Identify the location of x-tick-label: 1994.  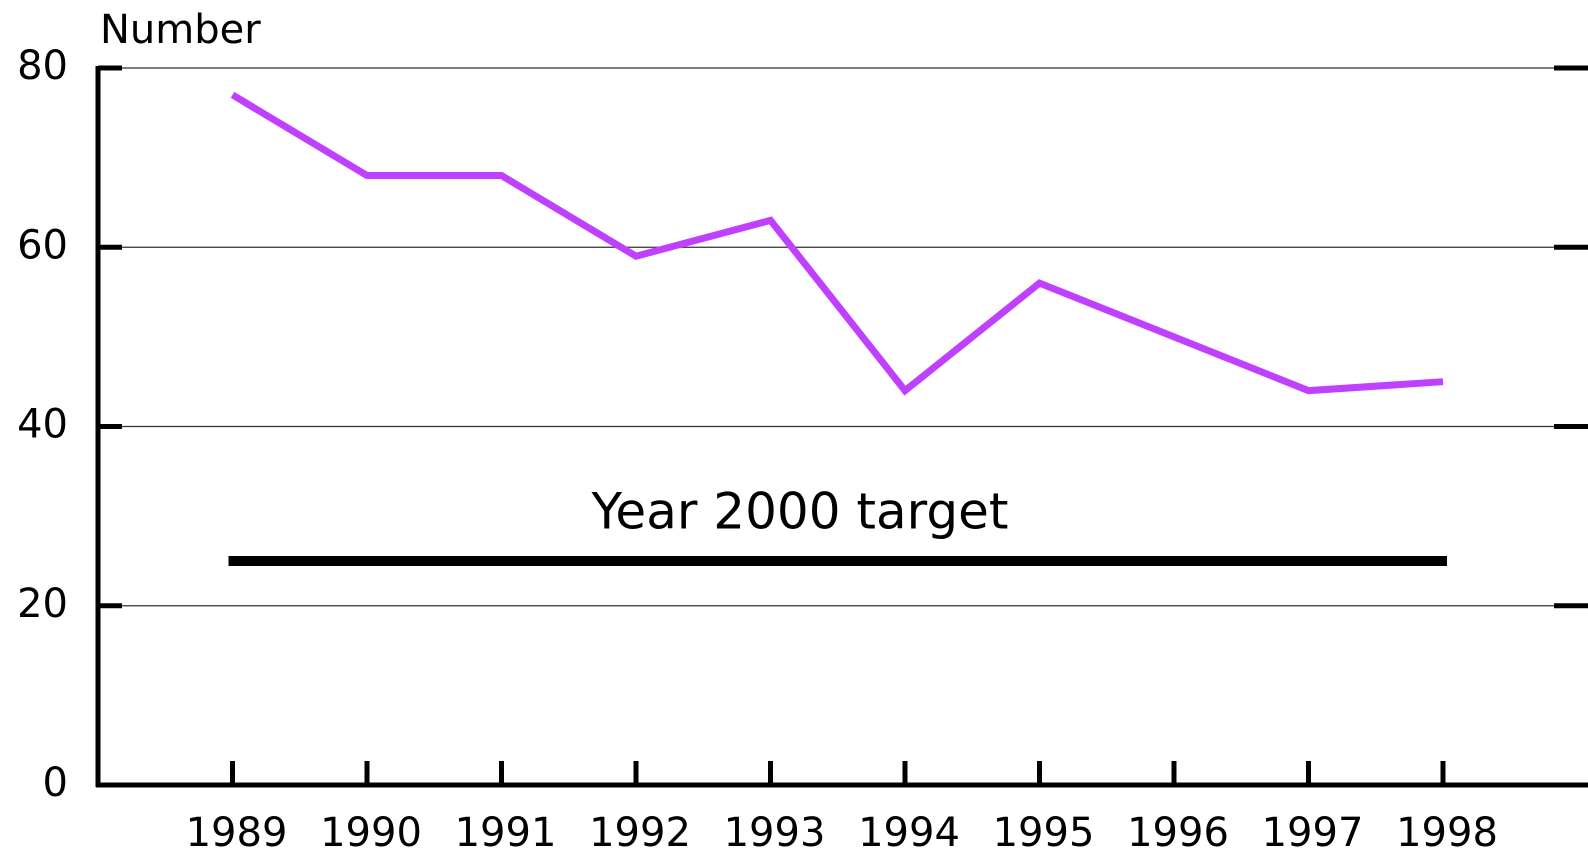
(909, 833).